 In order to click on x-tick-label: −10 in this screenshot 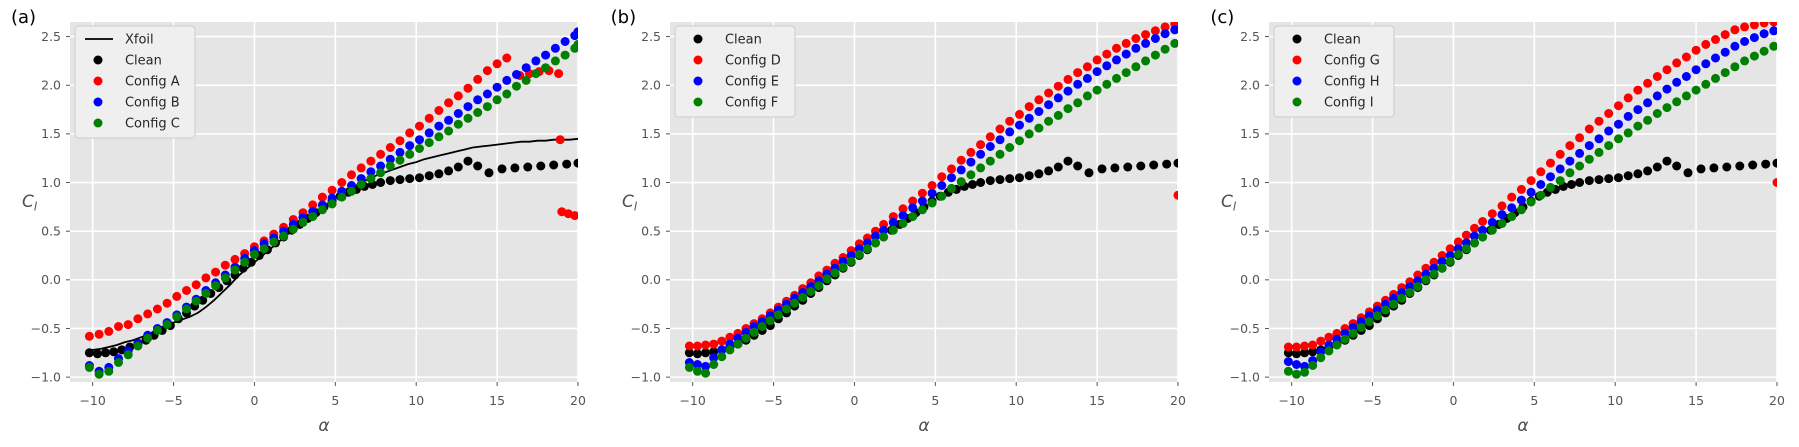, I will do `click(692, 400)`.